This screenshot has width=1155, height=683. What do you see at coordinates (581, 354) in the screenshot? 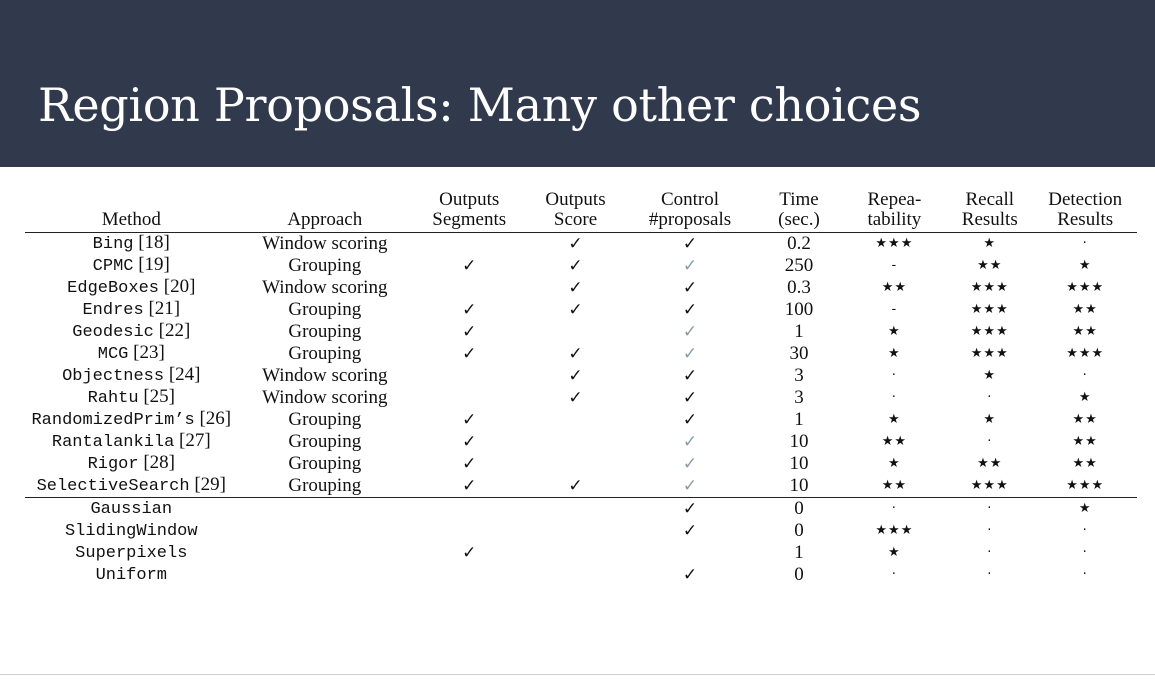
I see `table-row: MCG [23] Grouping ✓ ✓ ✓ 30 ★ ★★★ ★★★` at bounding box center [581, 354].